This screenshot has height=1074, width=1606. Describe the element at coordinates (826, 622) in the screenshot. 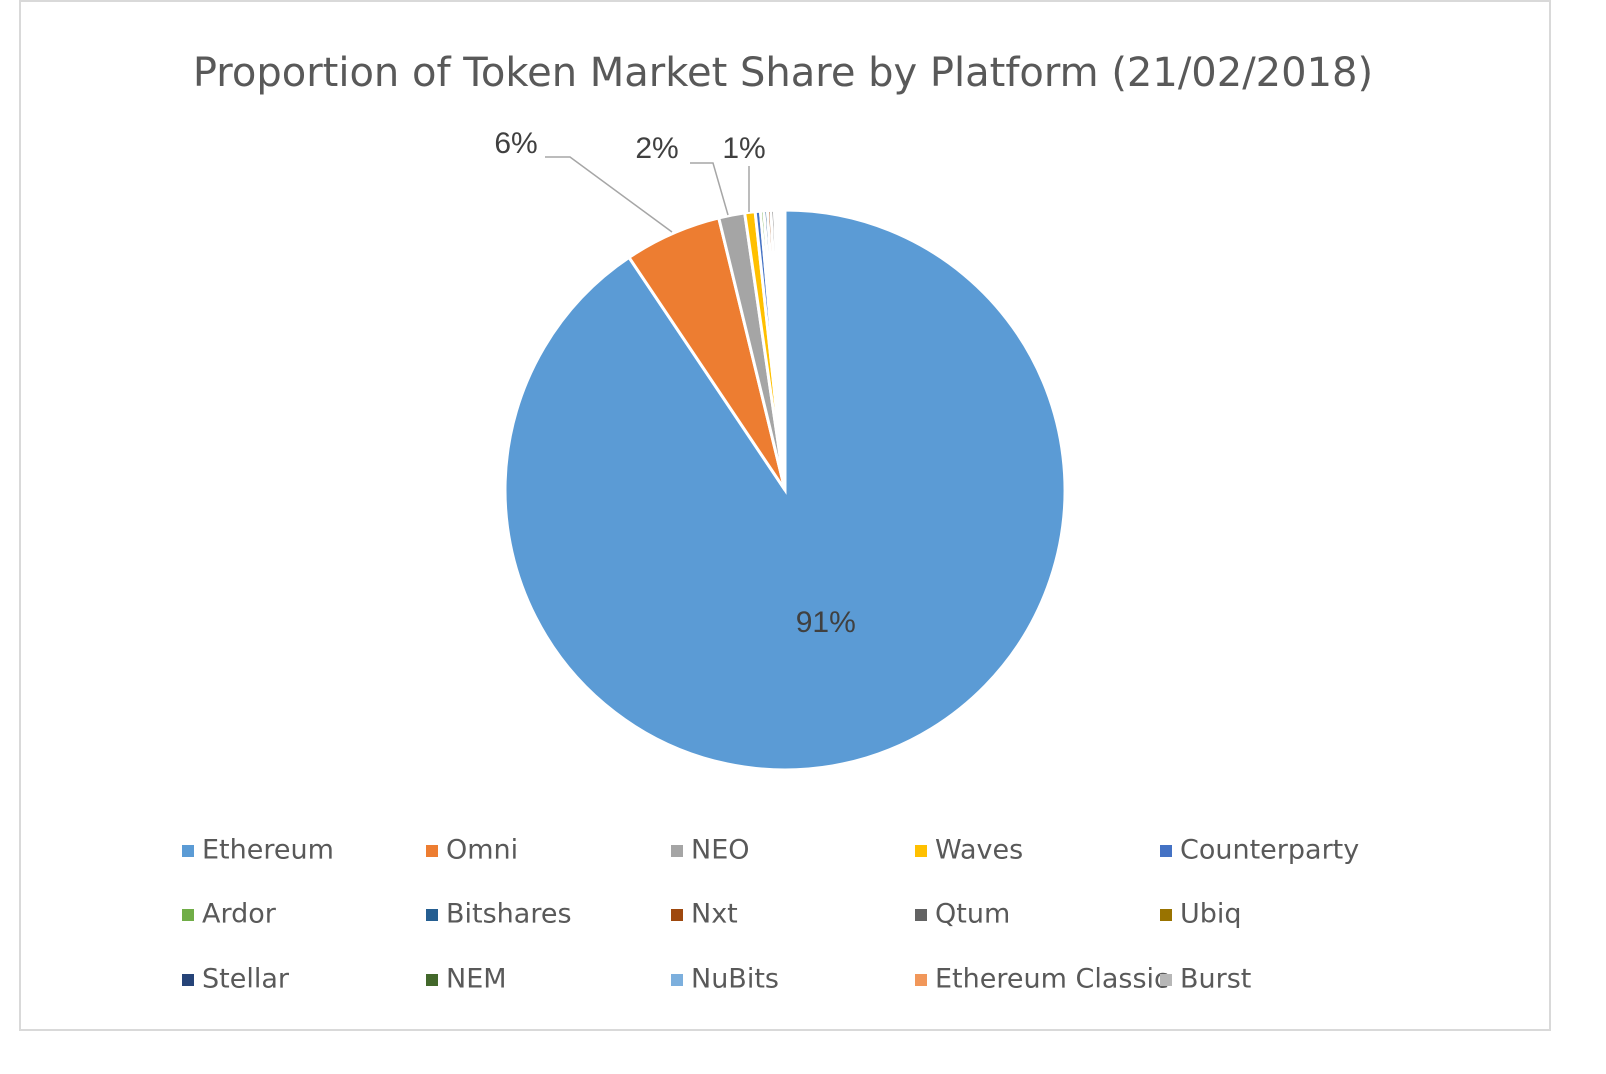

I see `data-label: 91%` at that location.